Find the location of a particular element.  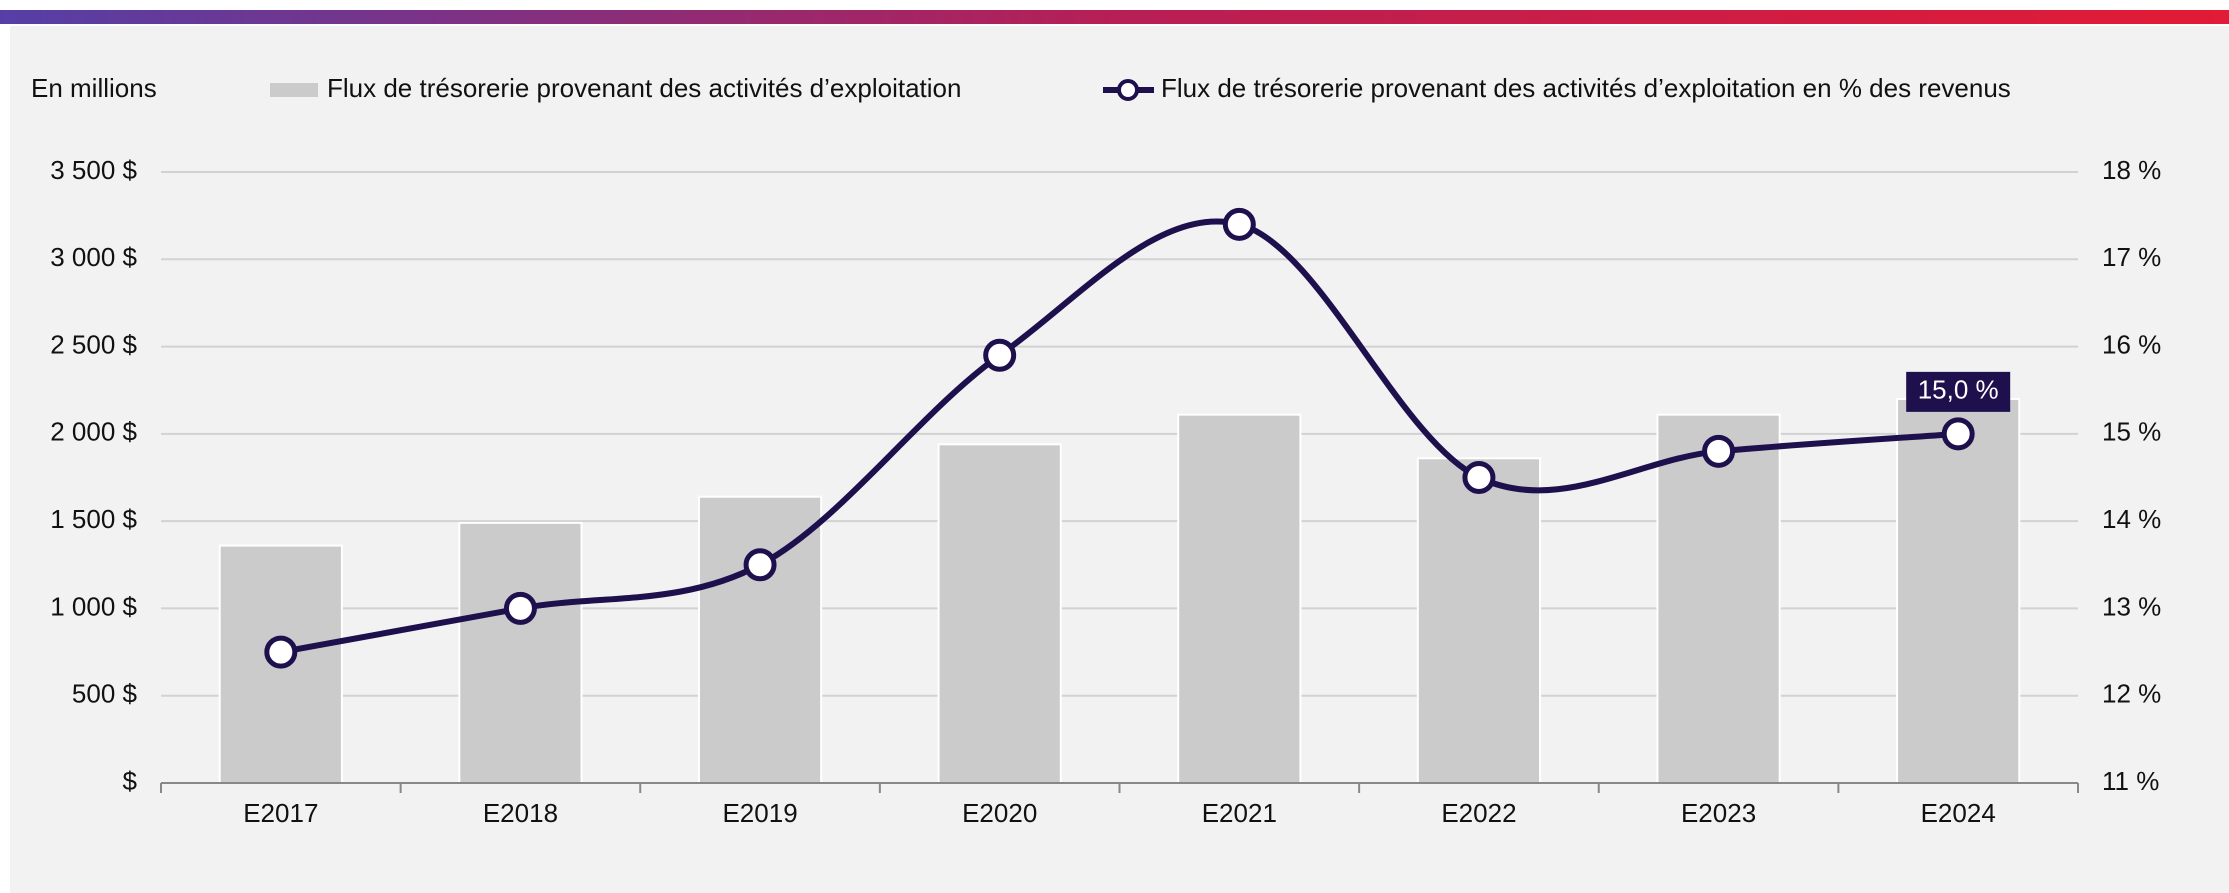

y-axis-label: En millions is located at coordinates (94, 88).